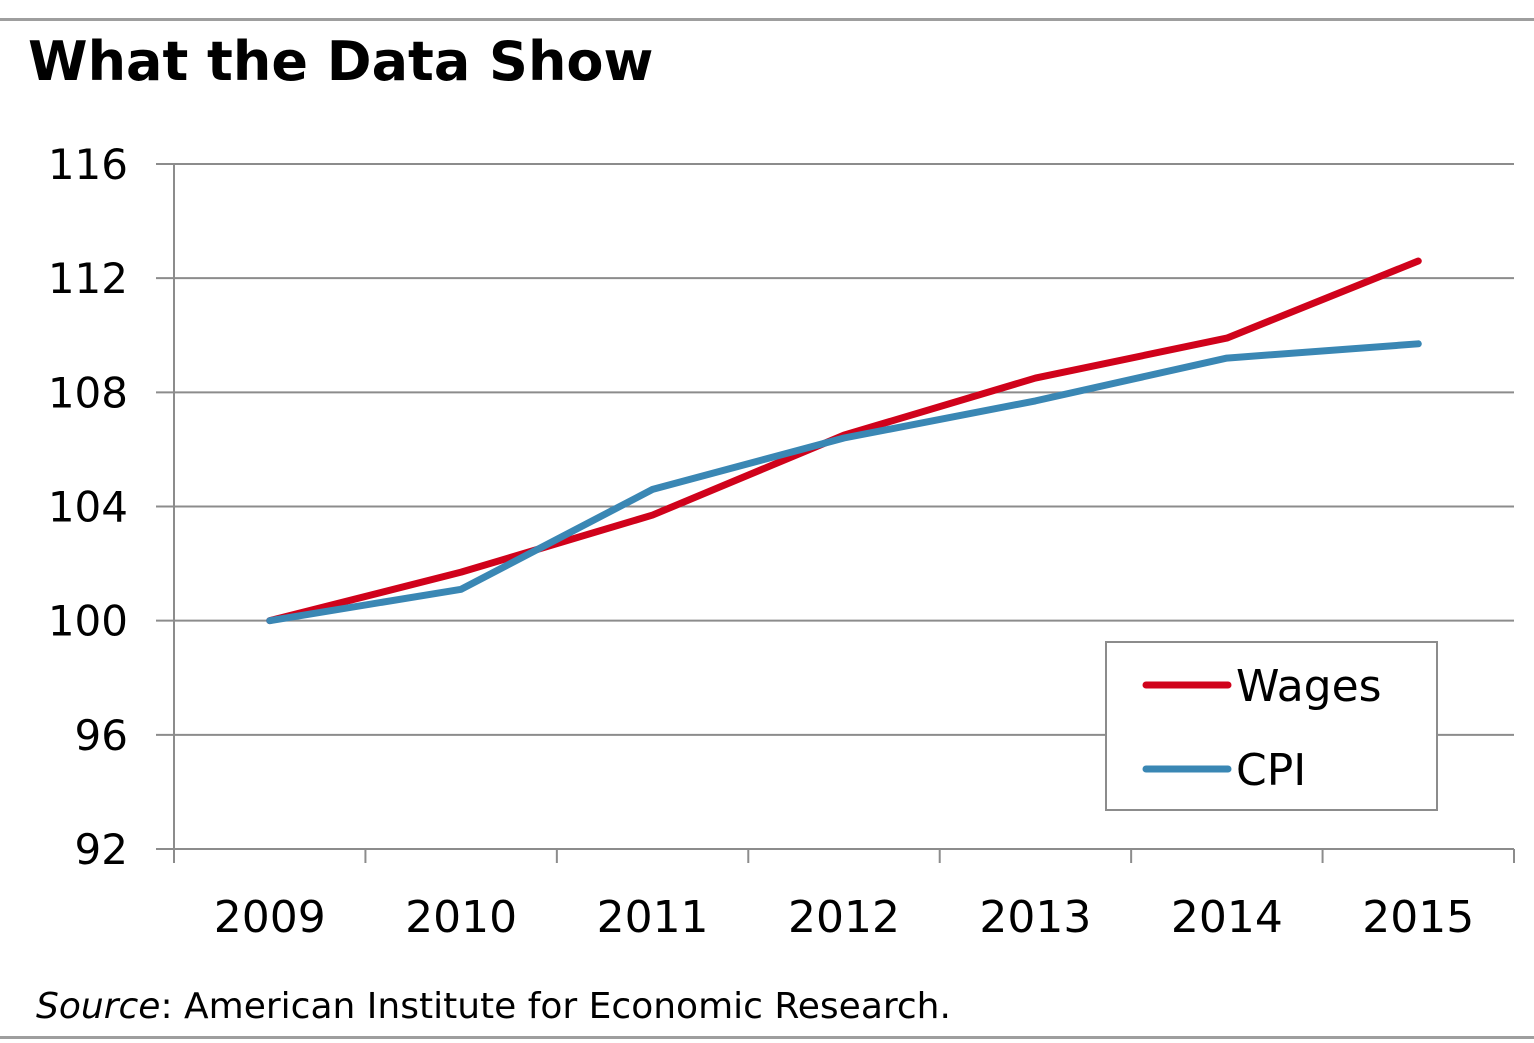  I want to click on source-label: Source, so click(98, 1006).